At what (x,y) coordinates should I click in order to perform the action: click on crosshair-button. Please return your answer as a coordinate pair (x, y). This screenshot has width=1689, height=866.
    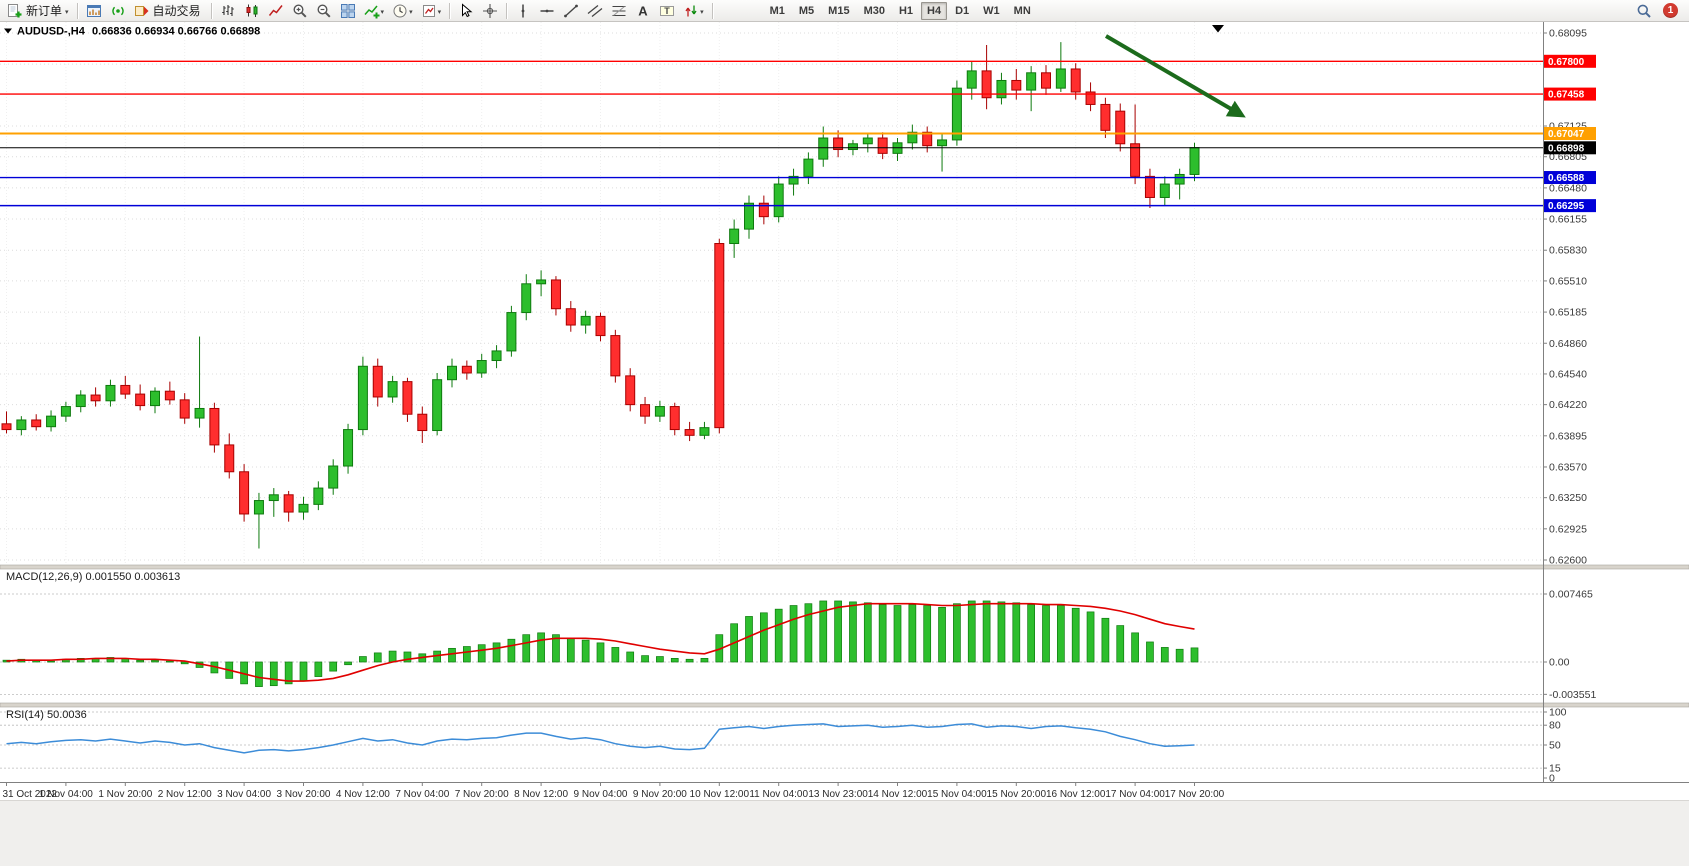
    Looking at the image, I should click on (490, 11).